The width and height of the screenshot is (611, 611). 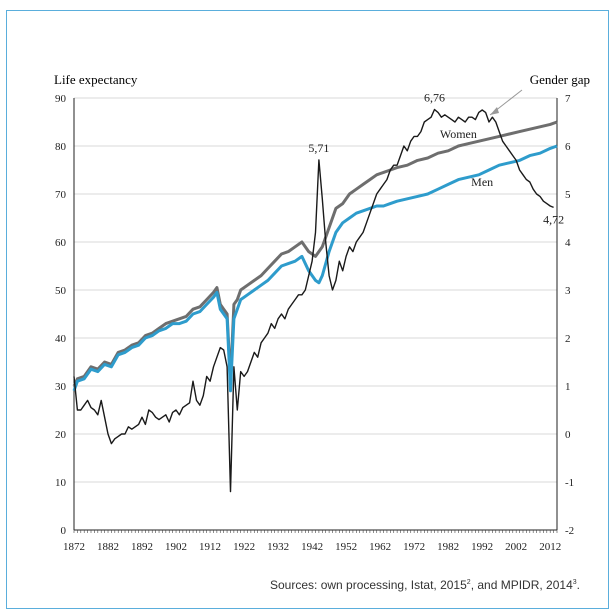 I want to click on y-right-tick-label: 7, so click(x=568, y=99).